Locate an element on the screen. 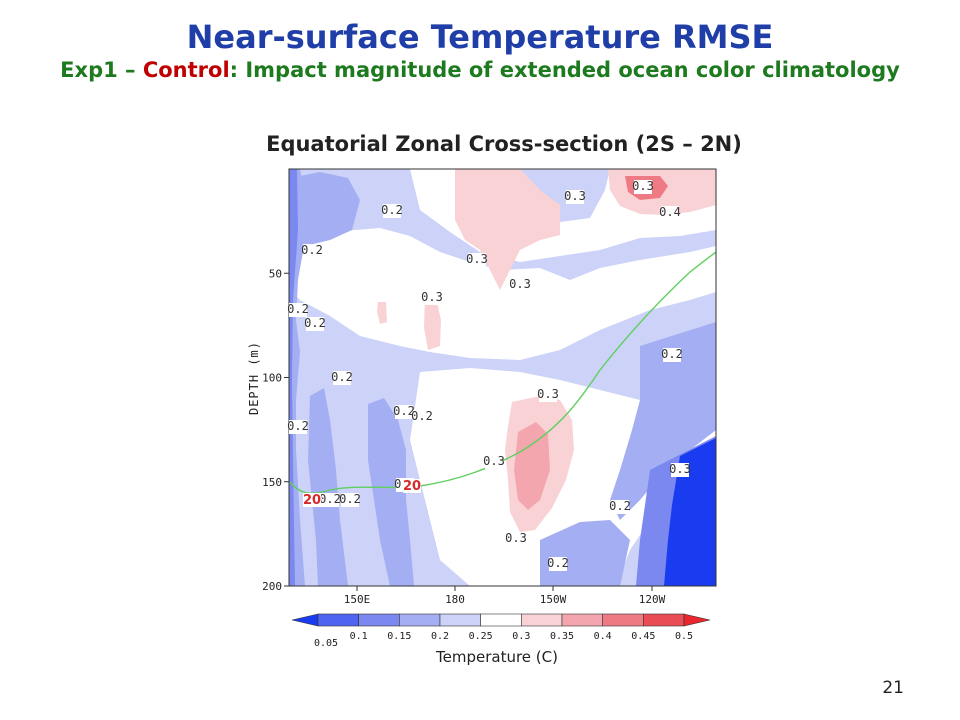  subtitle-prefix: Exp1 – is located at coordinates (101, 70).